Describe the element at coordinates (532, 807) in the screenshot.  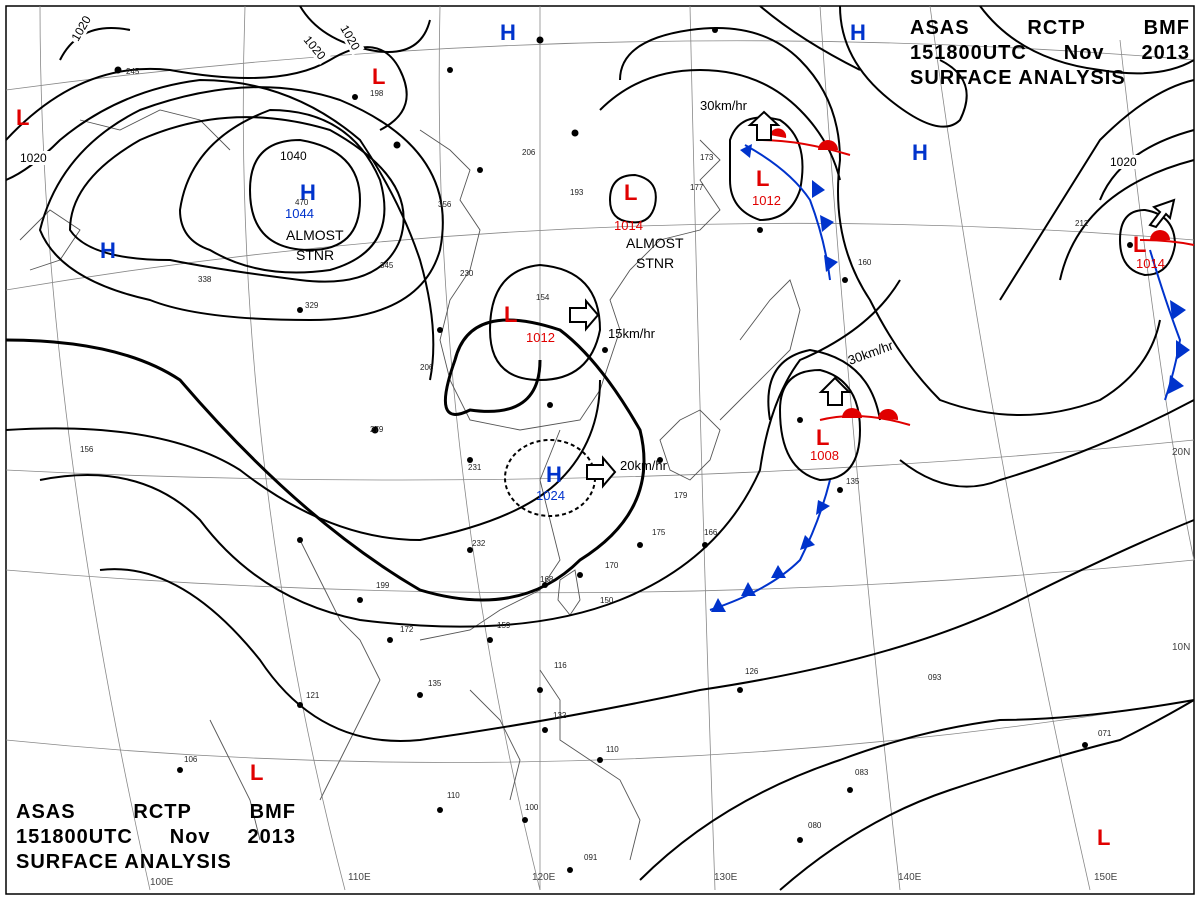
I see `station-pressure-value: 100` at that location.